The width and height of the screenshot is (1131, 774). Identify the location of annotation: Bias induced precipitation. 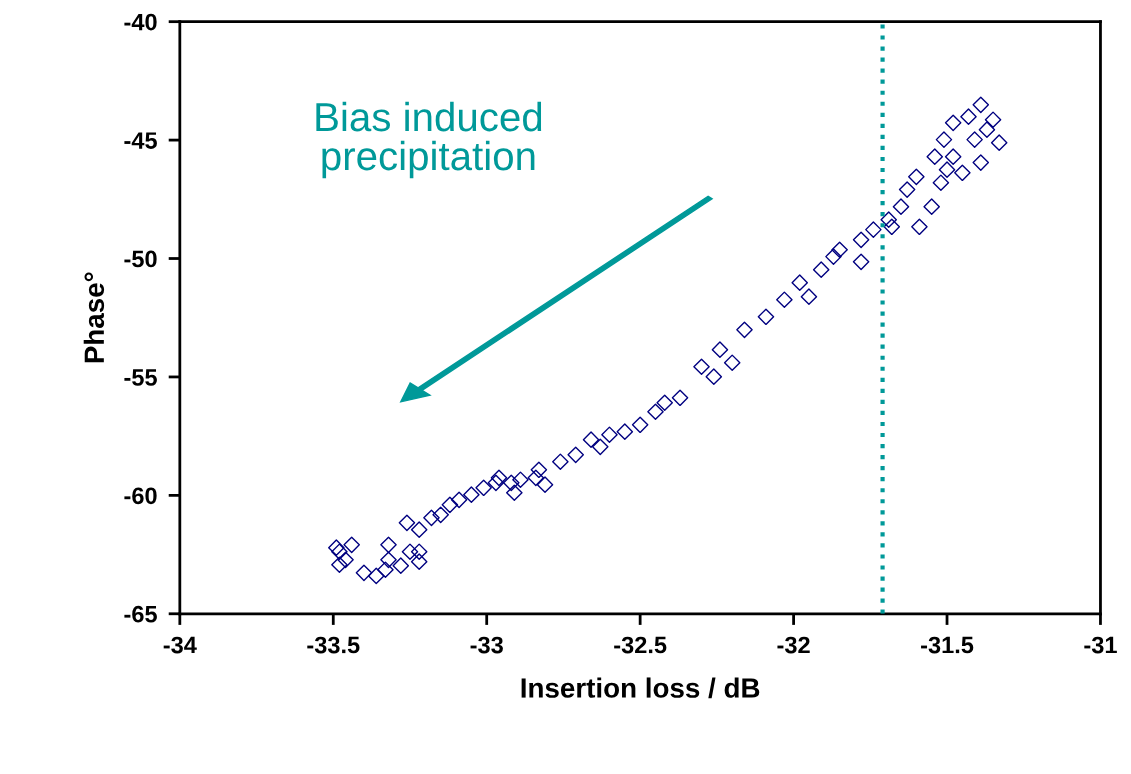
(429, 140).